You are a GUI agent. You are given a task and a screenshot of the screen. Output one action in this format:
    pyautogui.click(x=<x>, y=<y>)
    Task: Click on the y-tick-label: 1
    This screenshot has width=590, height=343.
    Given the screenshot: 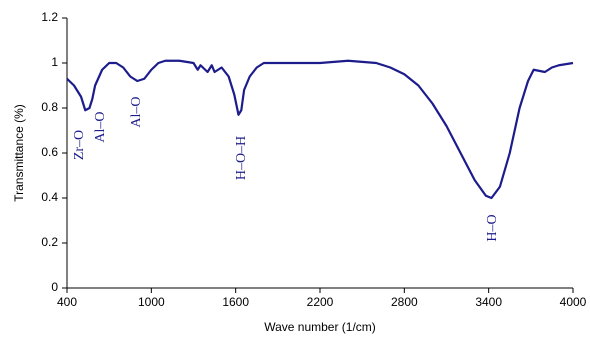 What is the action you would take?
    pyautogui.click(x=54, y=62)
    